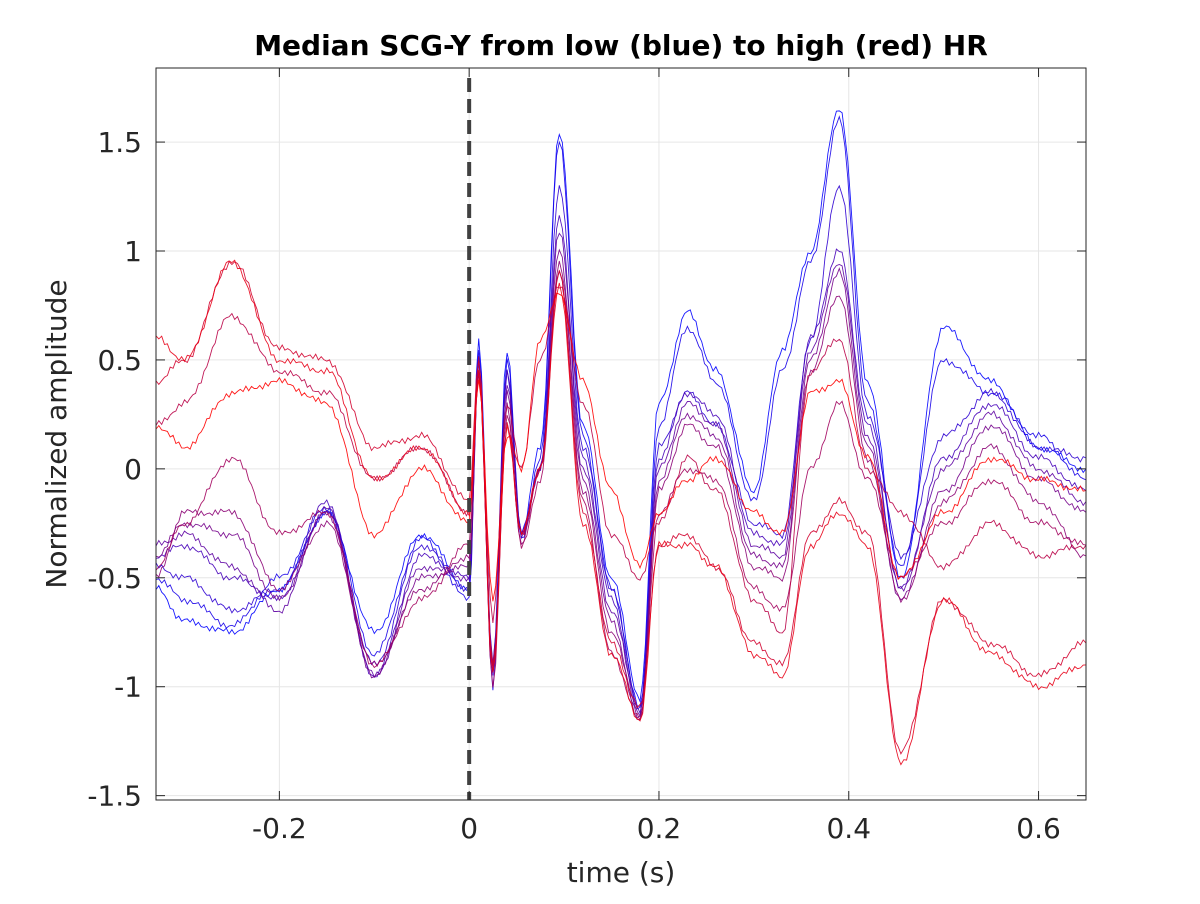 The height and width of the screenshot is (904, 1200). What do you see at coordinates (279, 828) in the screenshot?
I see `x-tick-label: -0.2` at bounding box center [279, 828].